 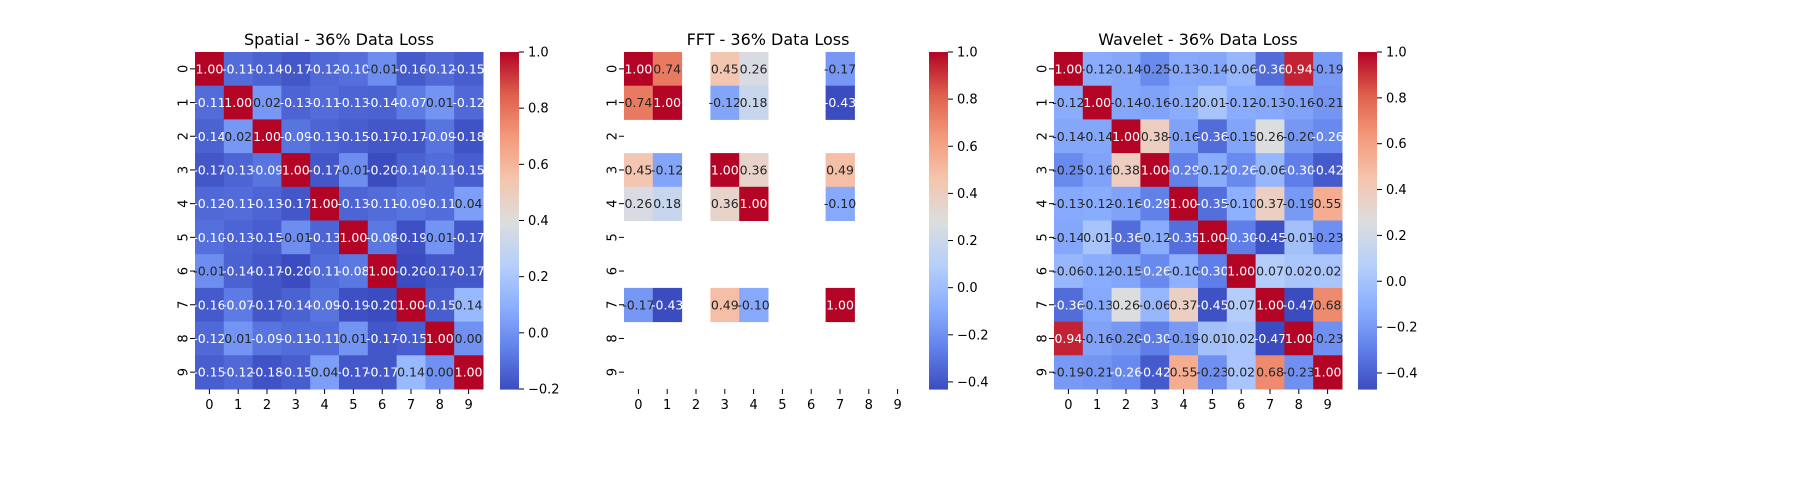 I want to click on cell-value-label: -0.11, so click(x=440, y=169).